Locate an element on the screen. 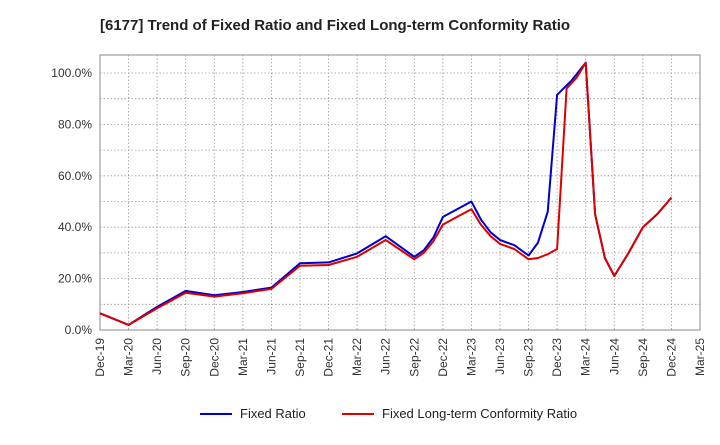 The width and height of the screenshot is (720, 445). x-tick-label: Jun-24 is located at coordinates (614, 356).